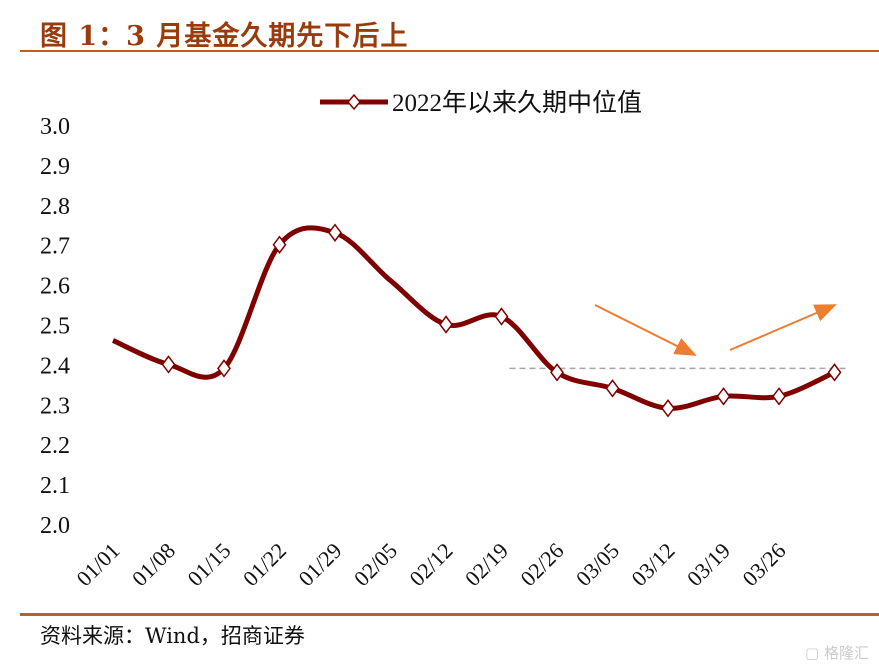 This screenshot has width=879, height=668. What do you see at coordinates (449, 614) in the screenshot?
I see `source-divider` at bounding box center [449, 614].